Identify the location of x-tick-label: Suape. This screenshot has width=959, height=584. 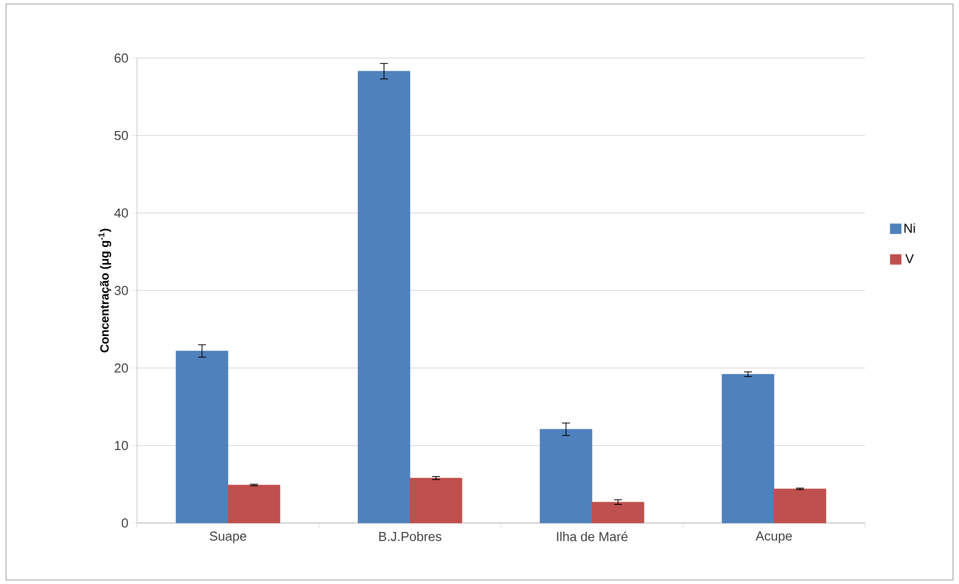
(228, 538).